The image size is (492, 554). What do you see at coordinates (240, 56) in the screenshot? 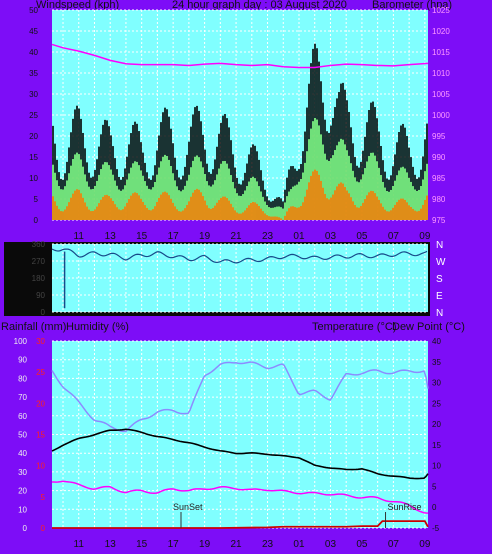
I see `barometer-line` at bounding box center [240, 56].